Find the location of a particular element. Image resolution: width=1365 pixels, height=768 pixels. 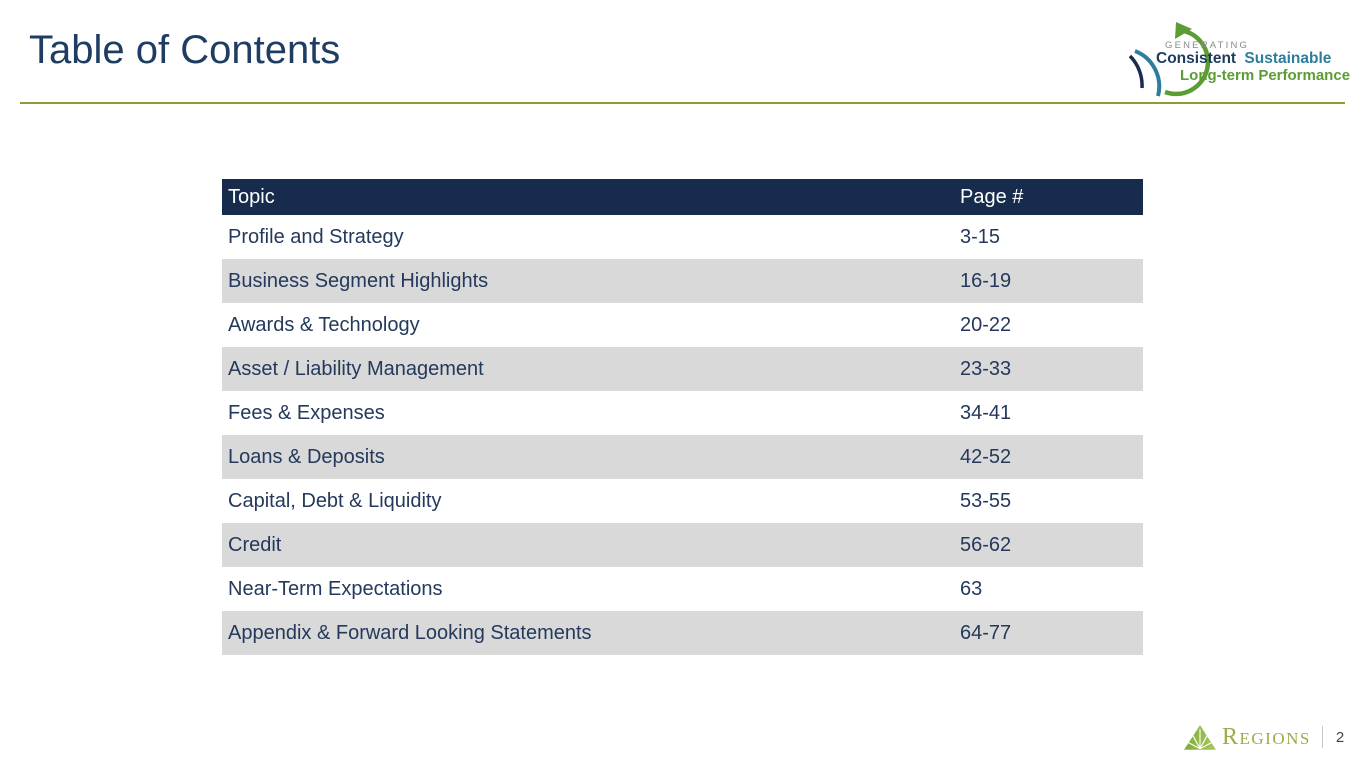

pages-cell: 63 is located at coordinates (971, 588).